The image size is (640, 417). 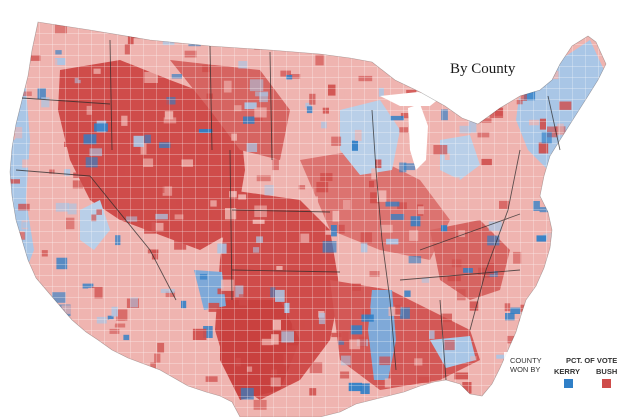 What do you see at coordinates (483, 69) in the screenshot?
I see `map-title: By County` at bounding box center [483, 69].